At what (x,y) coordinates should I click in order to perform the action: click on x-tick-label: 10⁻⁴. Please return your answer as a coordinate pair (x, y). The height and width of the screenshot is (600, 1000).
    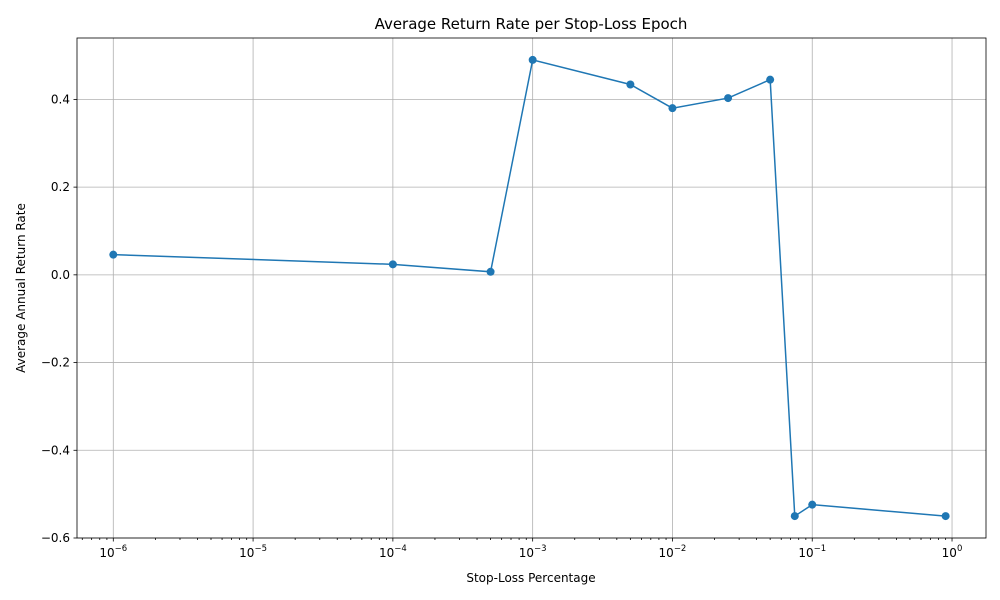
    Looking at the image, I should click on (393, 552).